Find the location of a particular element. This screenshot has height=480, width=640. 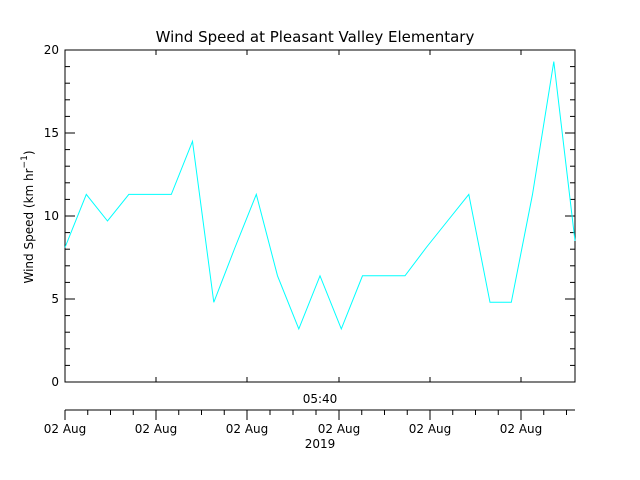

x-axis-top-label: 05:40 is located at coordinates (320, 399).